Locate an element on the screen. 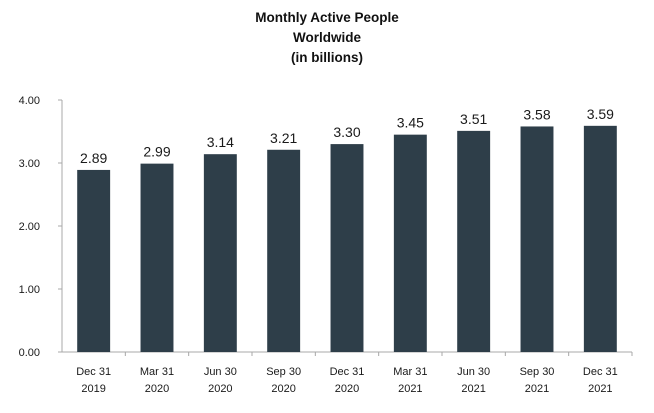  x-tick-label-line-2: 2019 is located at coordinates (93, 389).